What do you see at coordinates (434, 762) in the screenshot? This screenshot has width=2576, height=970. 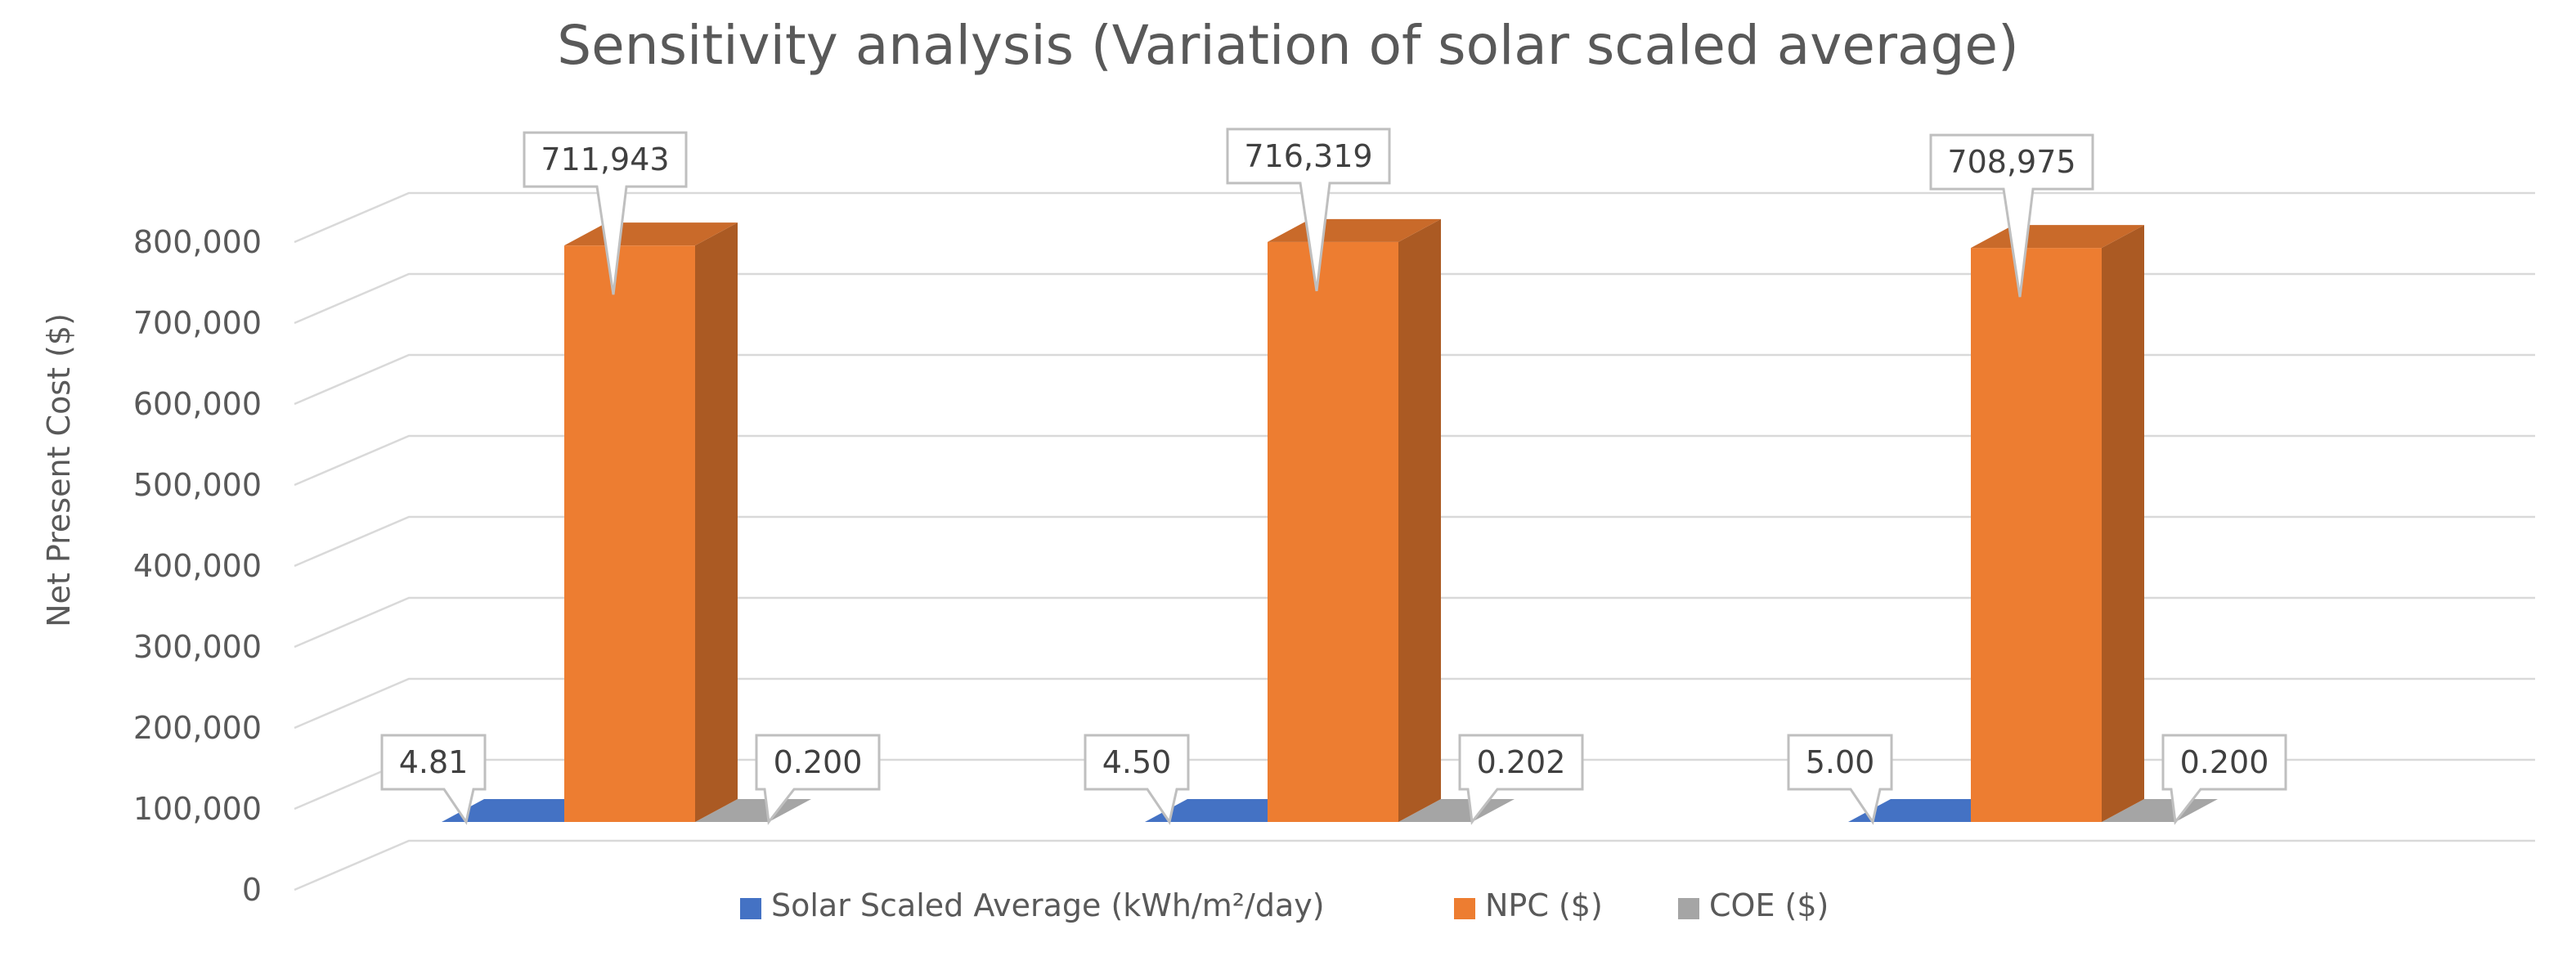 I see `label-solar-1-text: 4.81` at bounding box center [434, 762].